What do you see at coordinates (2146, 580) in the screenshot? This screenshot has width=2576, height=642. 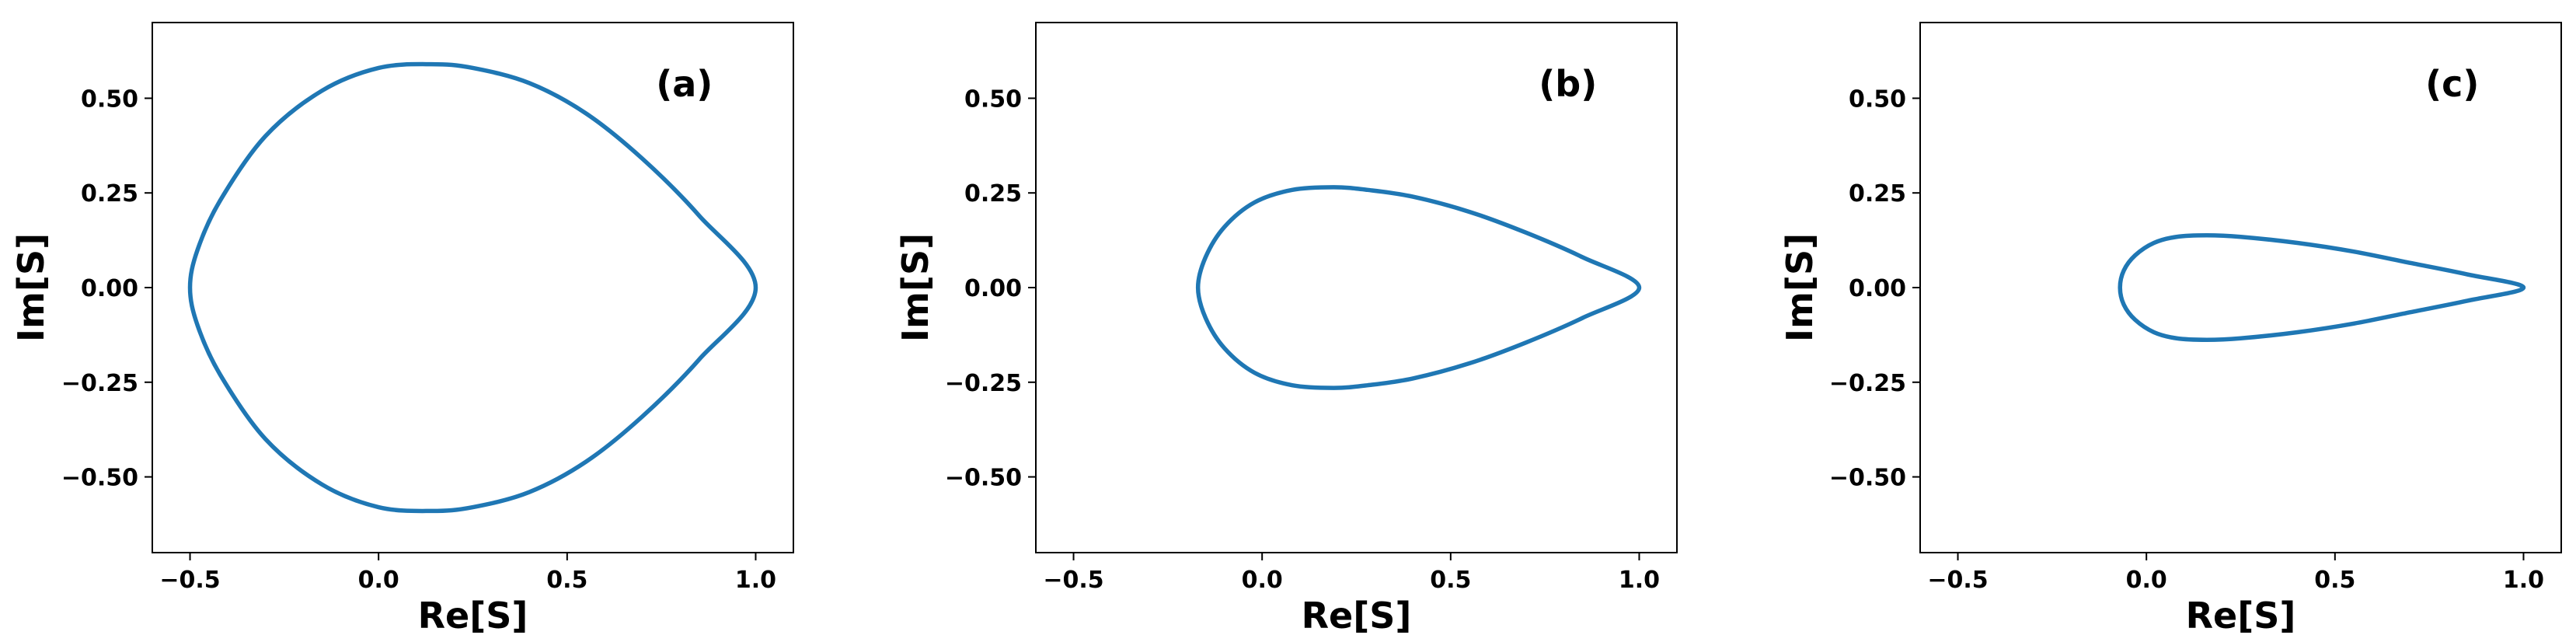 I see `panel-3-xtick-label: 0.0` at bounding box center [2146, 580].